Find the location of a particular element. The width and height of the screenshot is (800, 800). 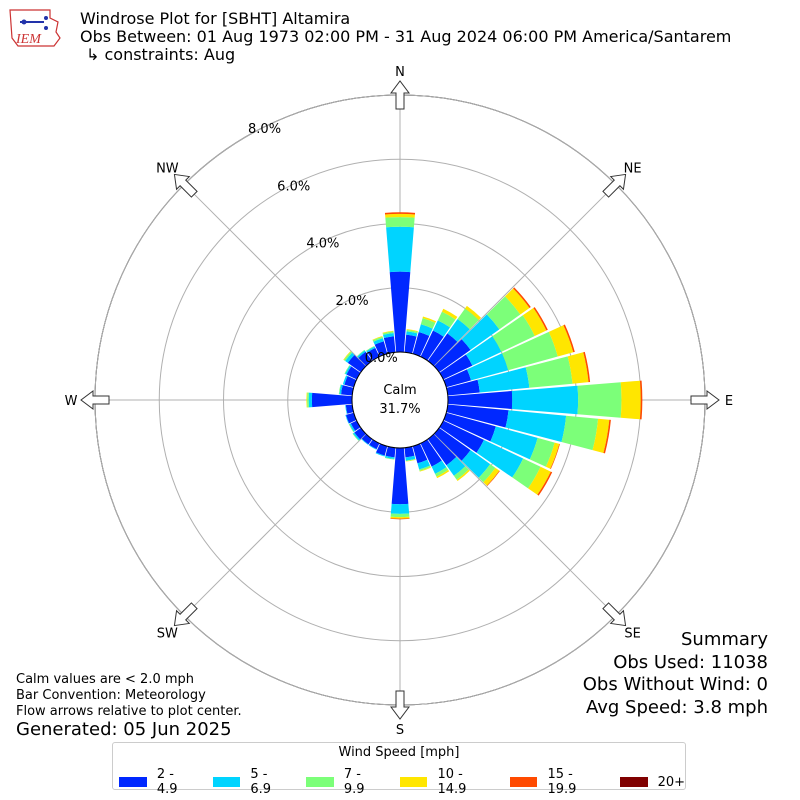

wedge-190-bin0 is located at coordinates (390, 452).